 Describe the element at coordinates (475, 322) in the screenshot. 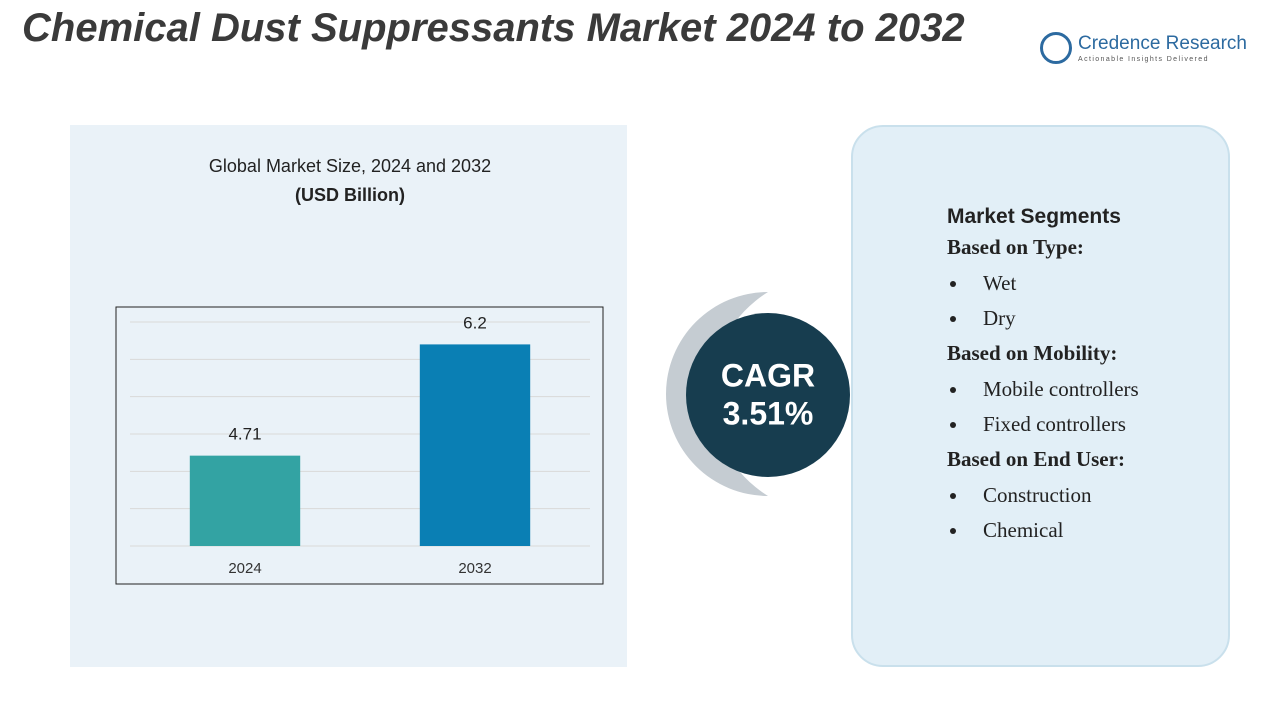

I see `data-label: 6.2` at that location.